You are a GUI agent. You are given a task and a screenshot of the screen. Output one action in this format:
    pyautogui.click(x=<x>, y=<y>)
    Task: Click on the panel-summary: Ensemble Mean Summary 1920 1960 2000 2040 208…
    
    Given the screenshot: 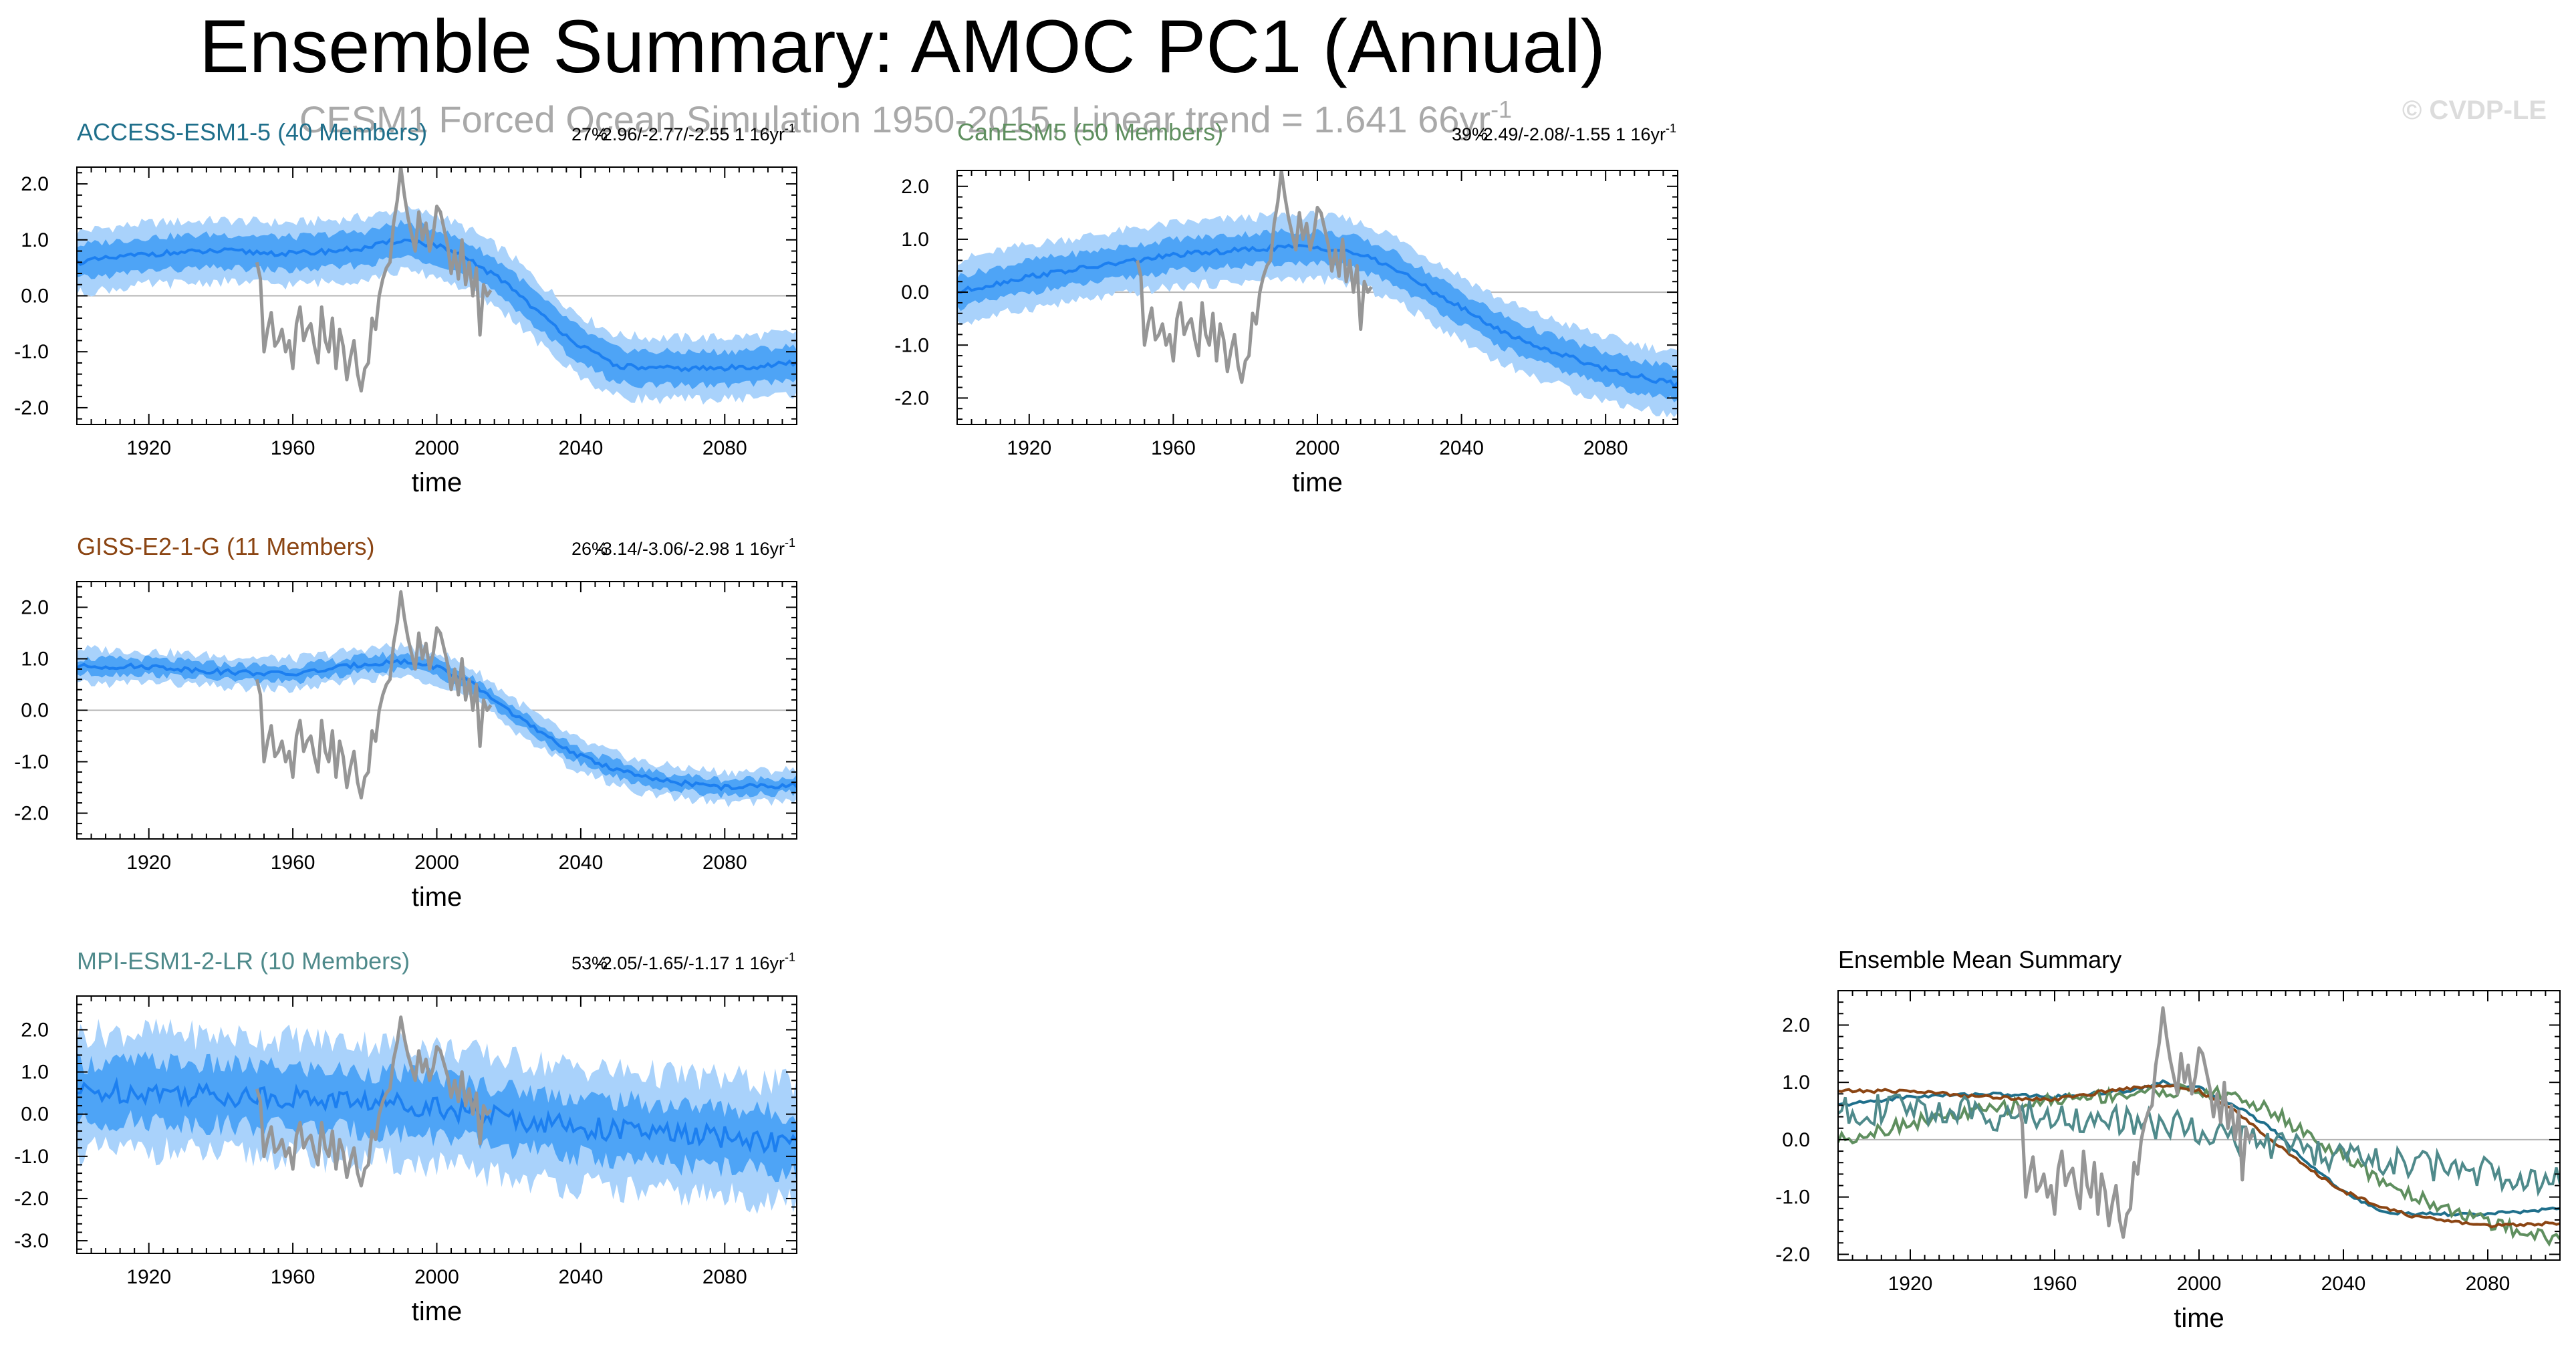 What is the action you would take?
    pyautogui.click(x=2168, y=1139)
    